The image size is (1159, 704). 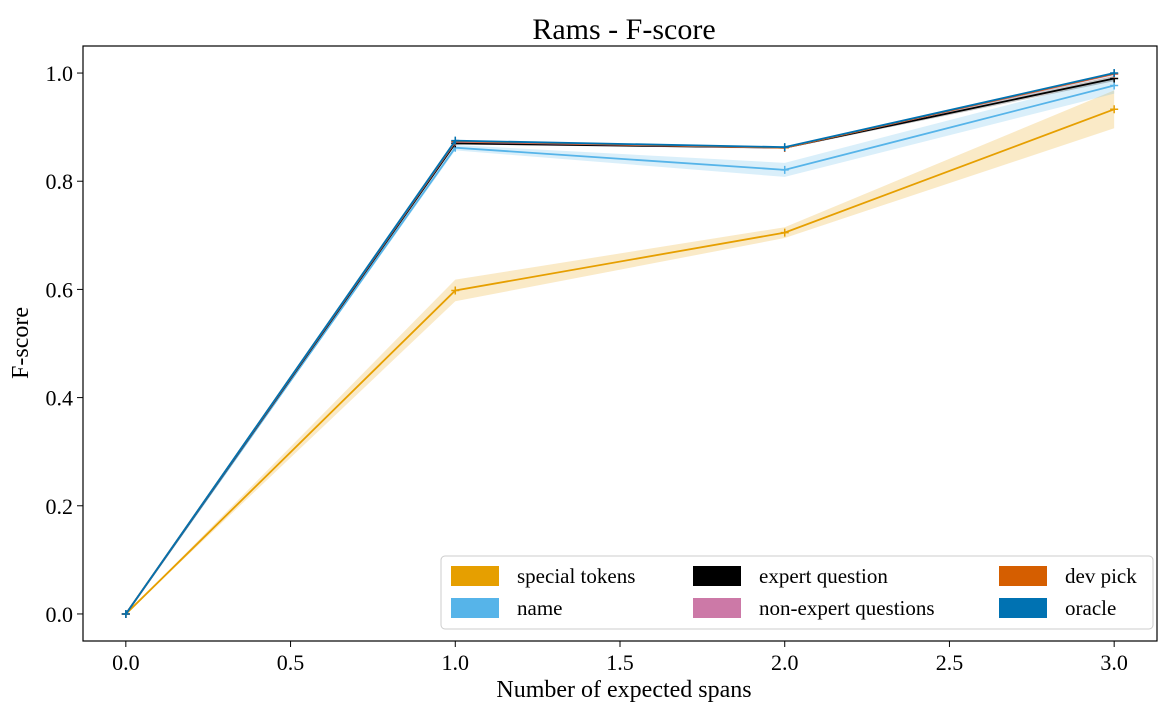 I want to click on y-tick-label: 0.8, so click(x=60, y=181).